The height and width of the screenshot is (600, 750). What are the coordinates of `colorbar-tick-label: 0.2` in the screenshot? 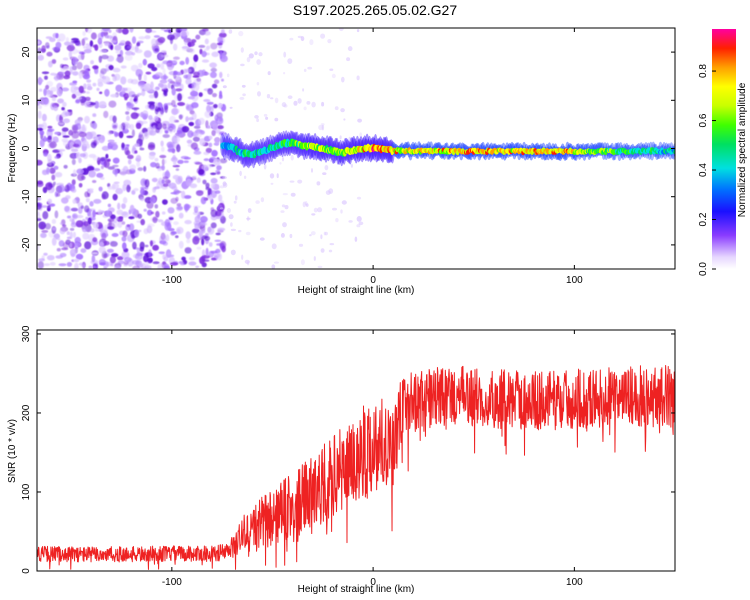 It's located at (703, 219).